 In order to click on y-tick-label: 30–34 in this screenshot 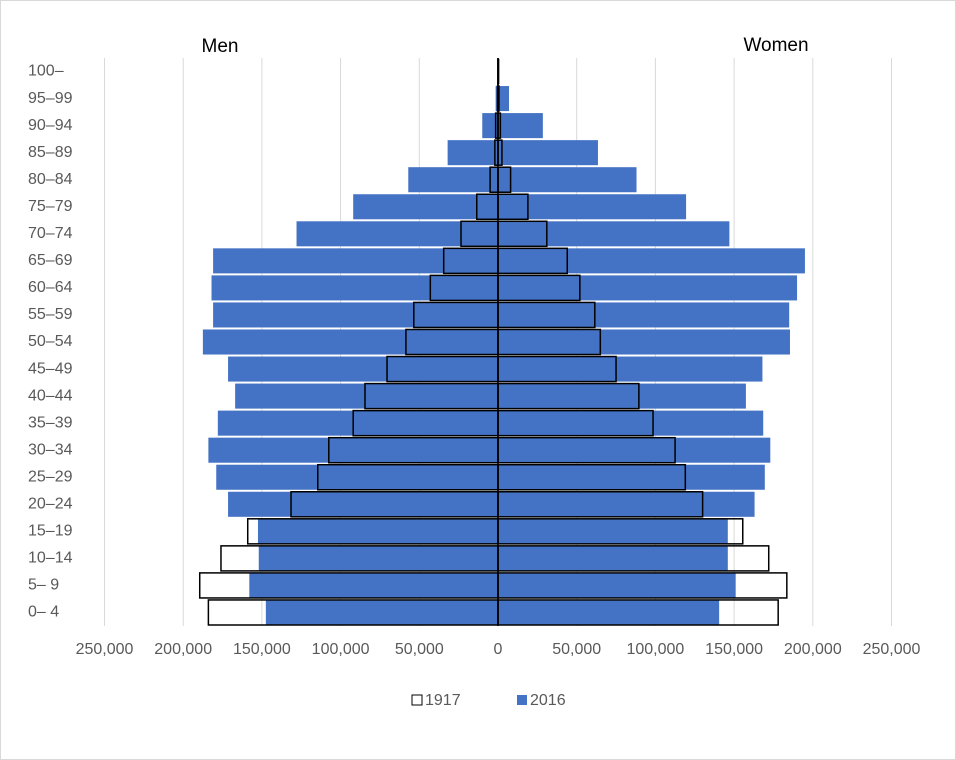, I will do `click(50, 449)`.